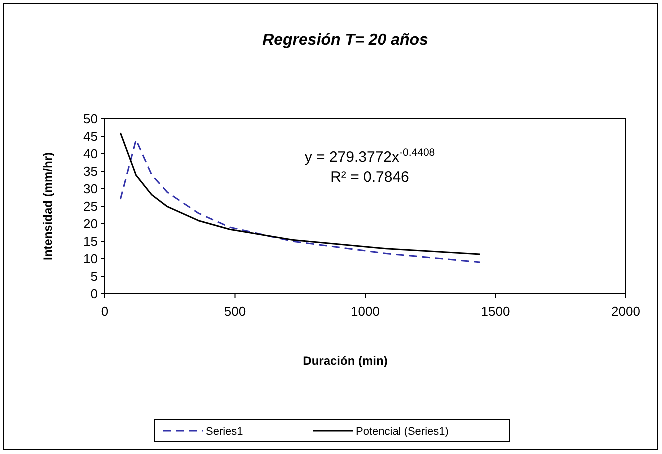 The width and height of the screenshot is (662, 454). What do you see at coordinates (345, 40) in the screenshot?
I see `chart-title: Regresión T= 20 años` at bounding box center [345, 40].